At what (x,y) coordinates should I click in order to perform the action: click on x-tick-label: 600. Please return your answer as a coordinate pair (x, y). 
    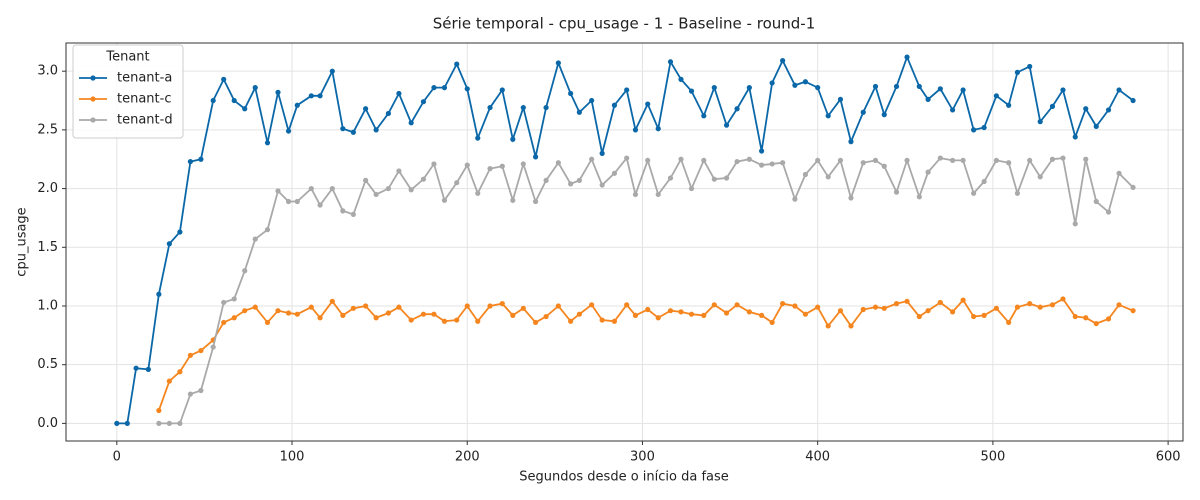
    Looking at the image, I should click on (1168, 457).